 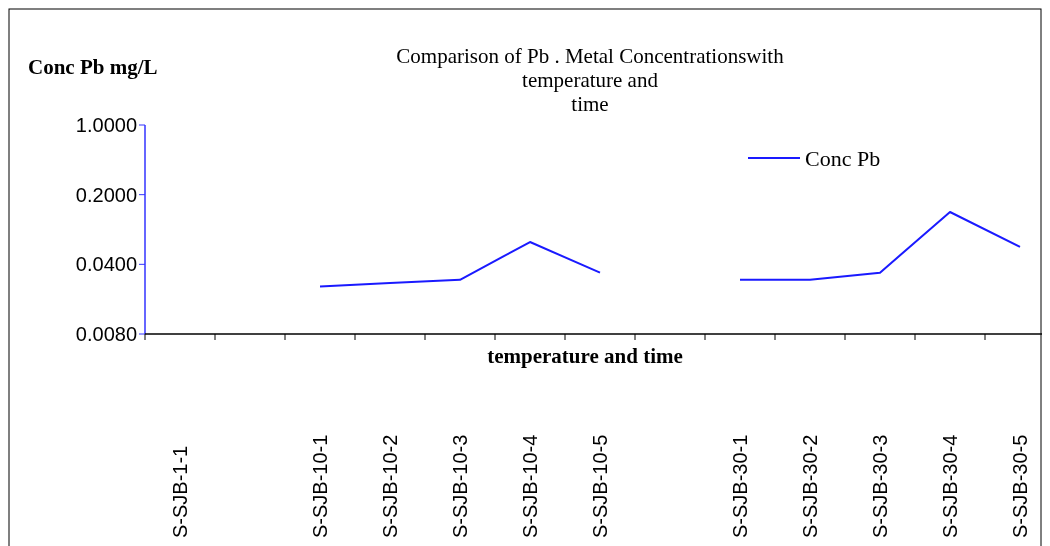 I want to click on x-tick-label: S-SJB-10-5, so click(x=600, y=486).